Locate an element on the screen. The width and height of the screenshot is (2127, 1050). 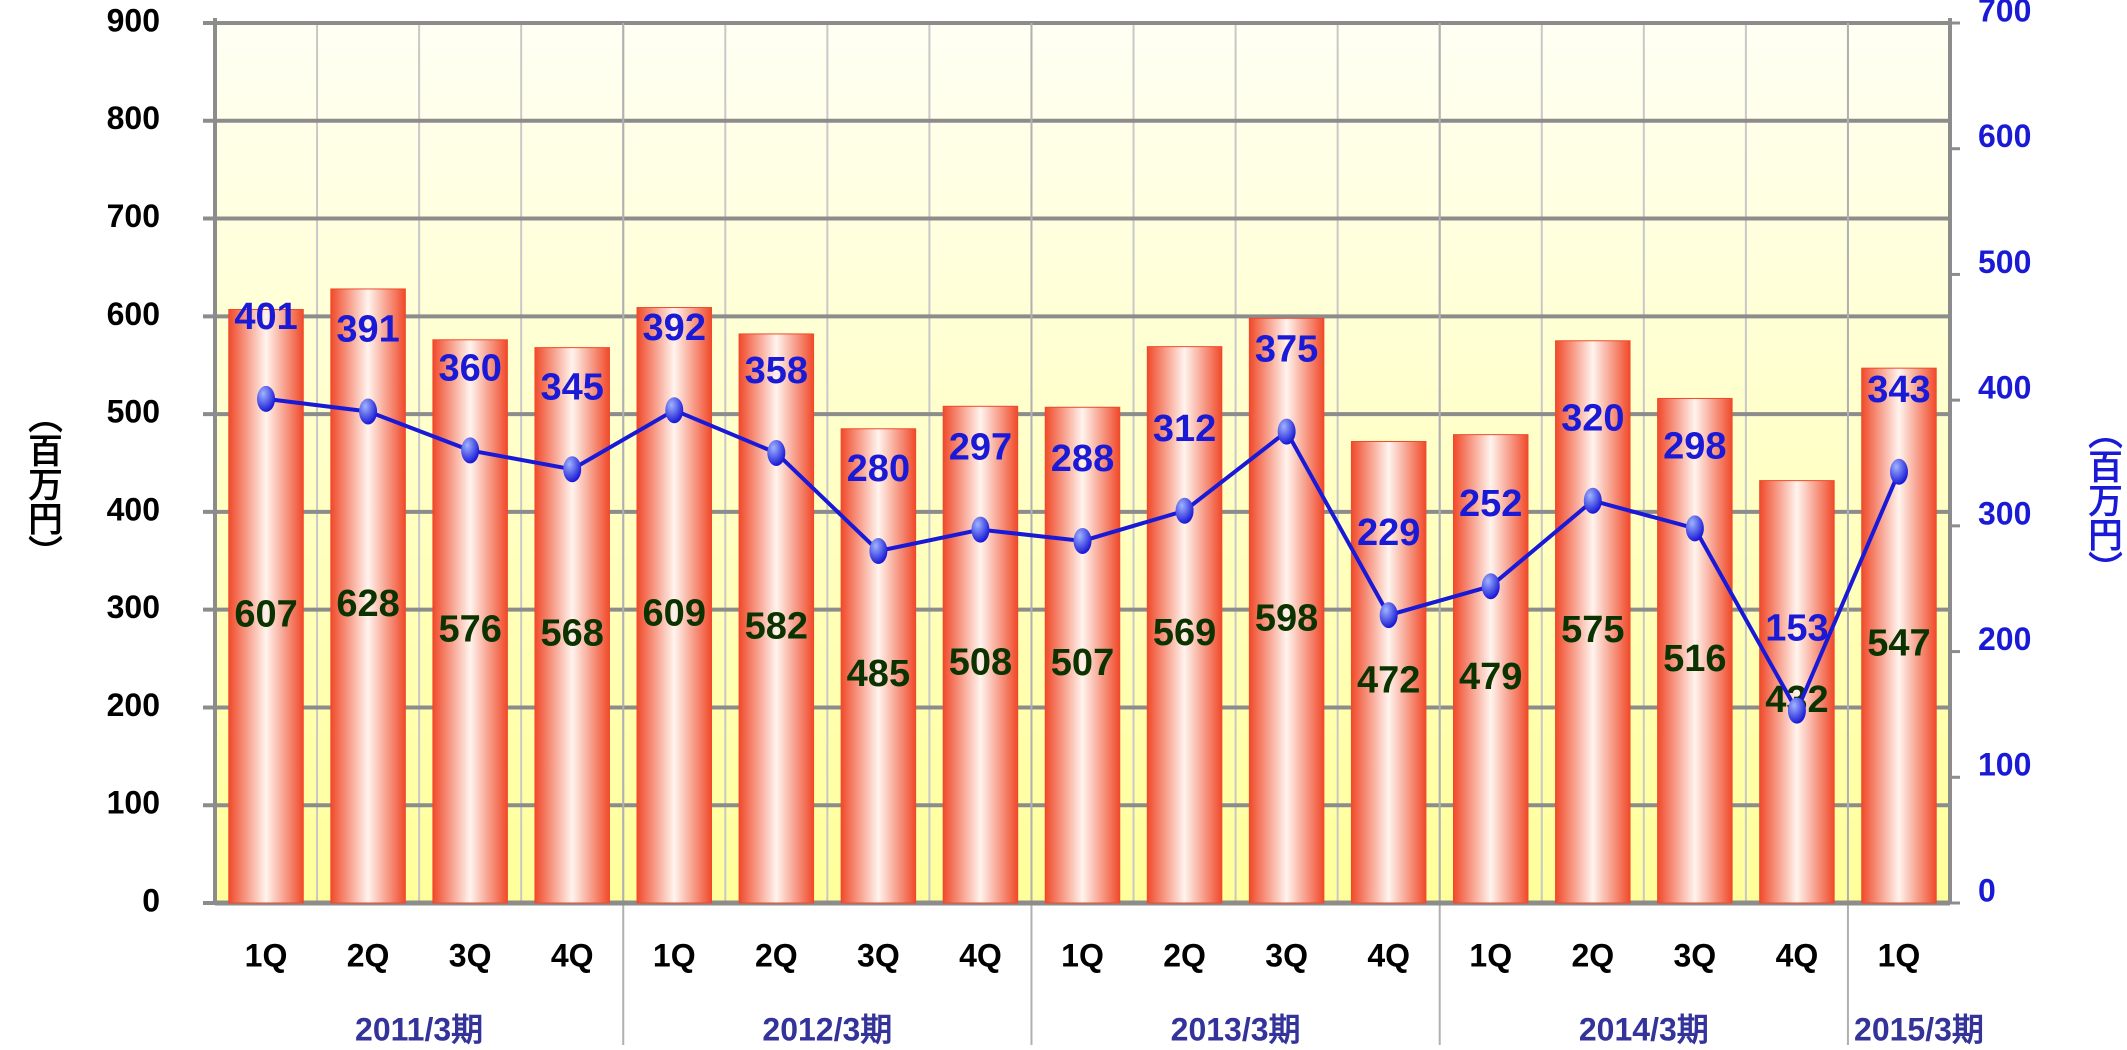
line-value-label: 343 is located at coordinates (1898, 390).